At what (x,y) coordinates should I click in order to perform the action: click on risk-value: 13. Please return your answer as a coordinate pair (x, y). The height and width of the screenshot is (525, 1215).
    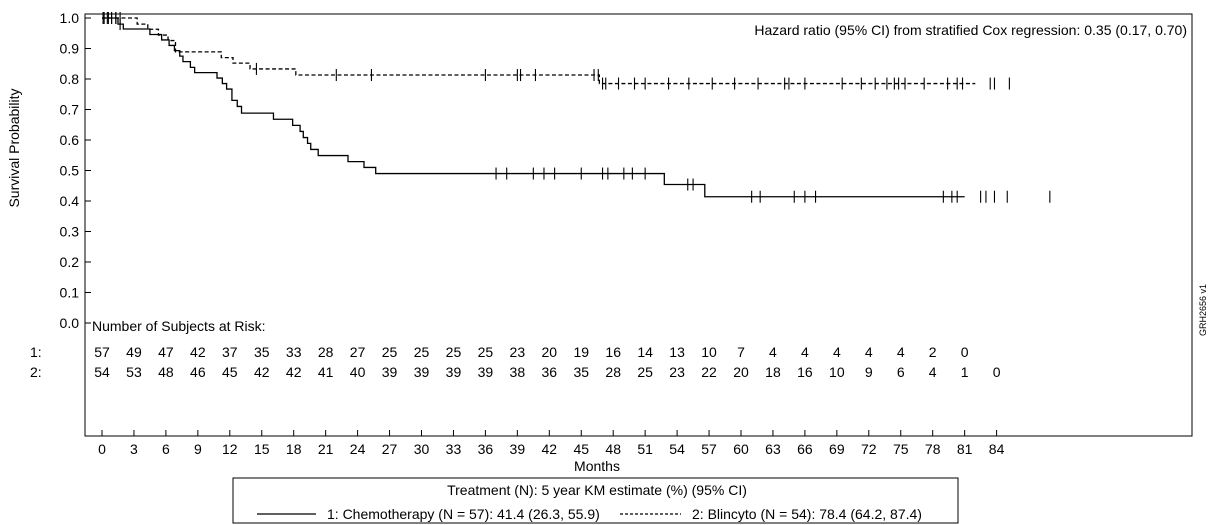
    Looking at the image, I should click on (677, 352).